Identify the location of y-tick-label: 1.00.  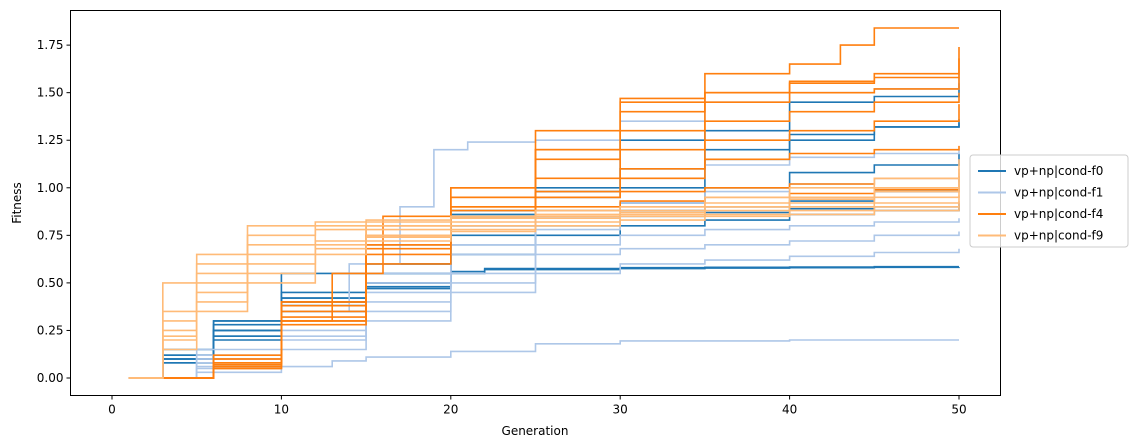
(50, 188).